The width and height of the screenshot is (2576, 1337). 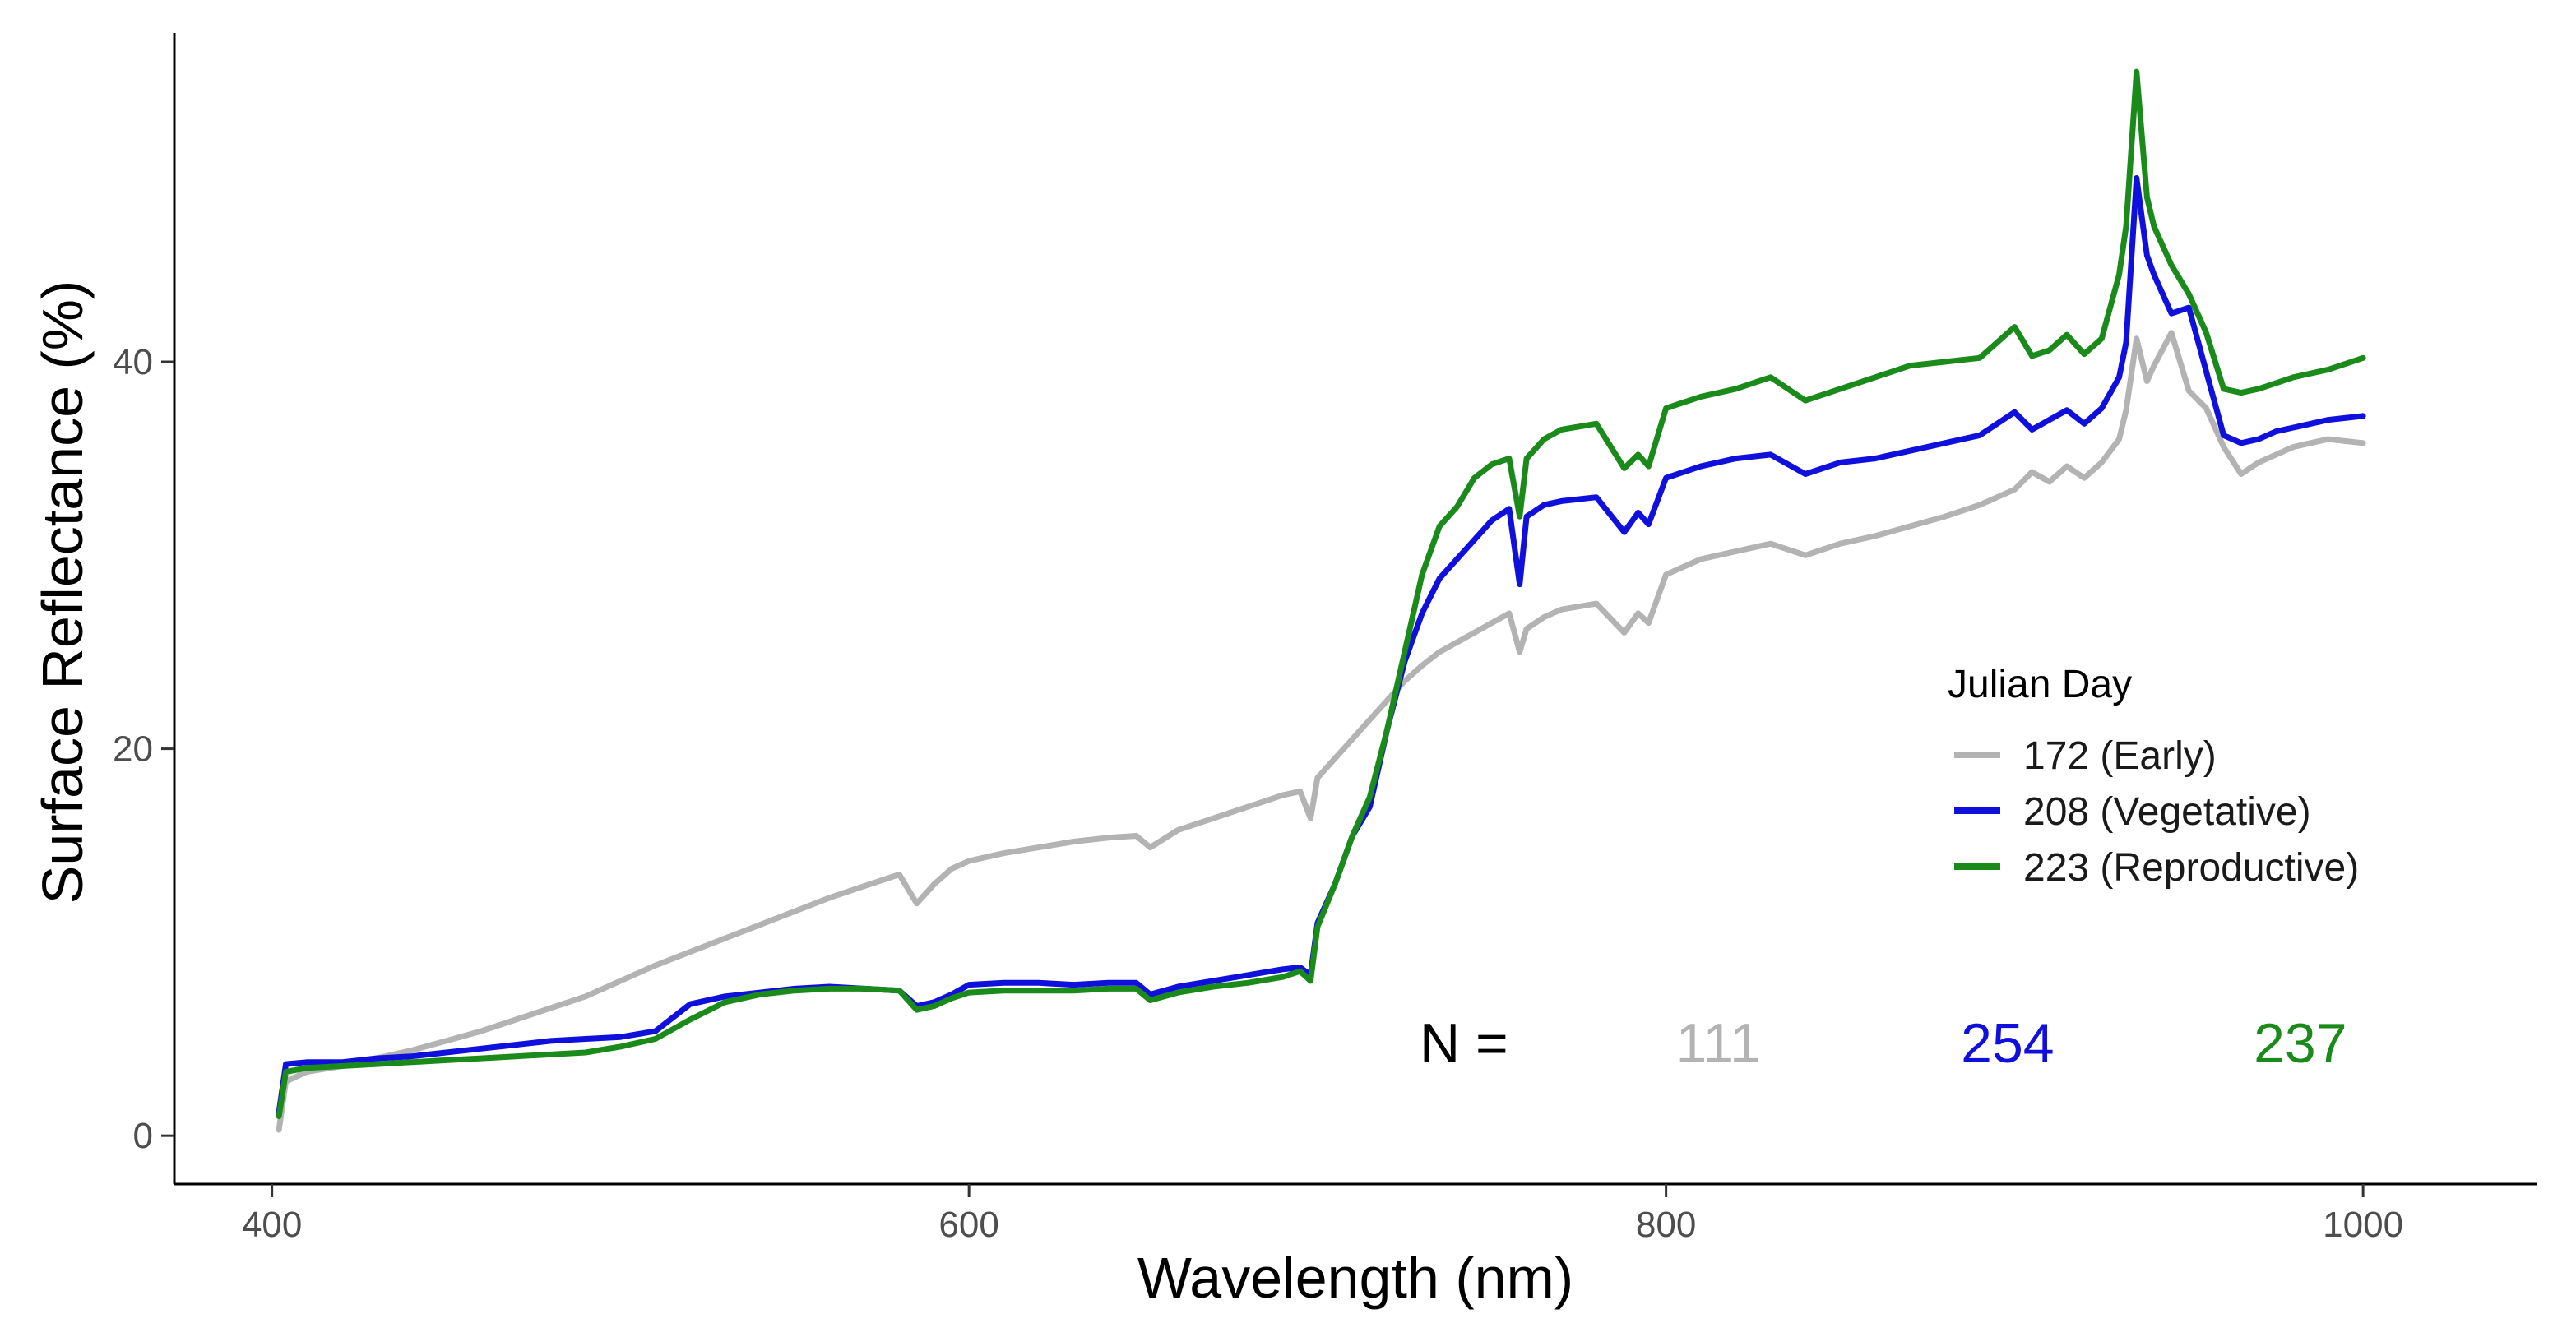 What do you see at coordinates (1719, 1043) in the screenshot?
I see `n-count-early: 111` at bounding box center [1719, 1043].